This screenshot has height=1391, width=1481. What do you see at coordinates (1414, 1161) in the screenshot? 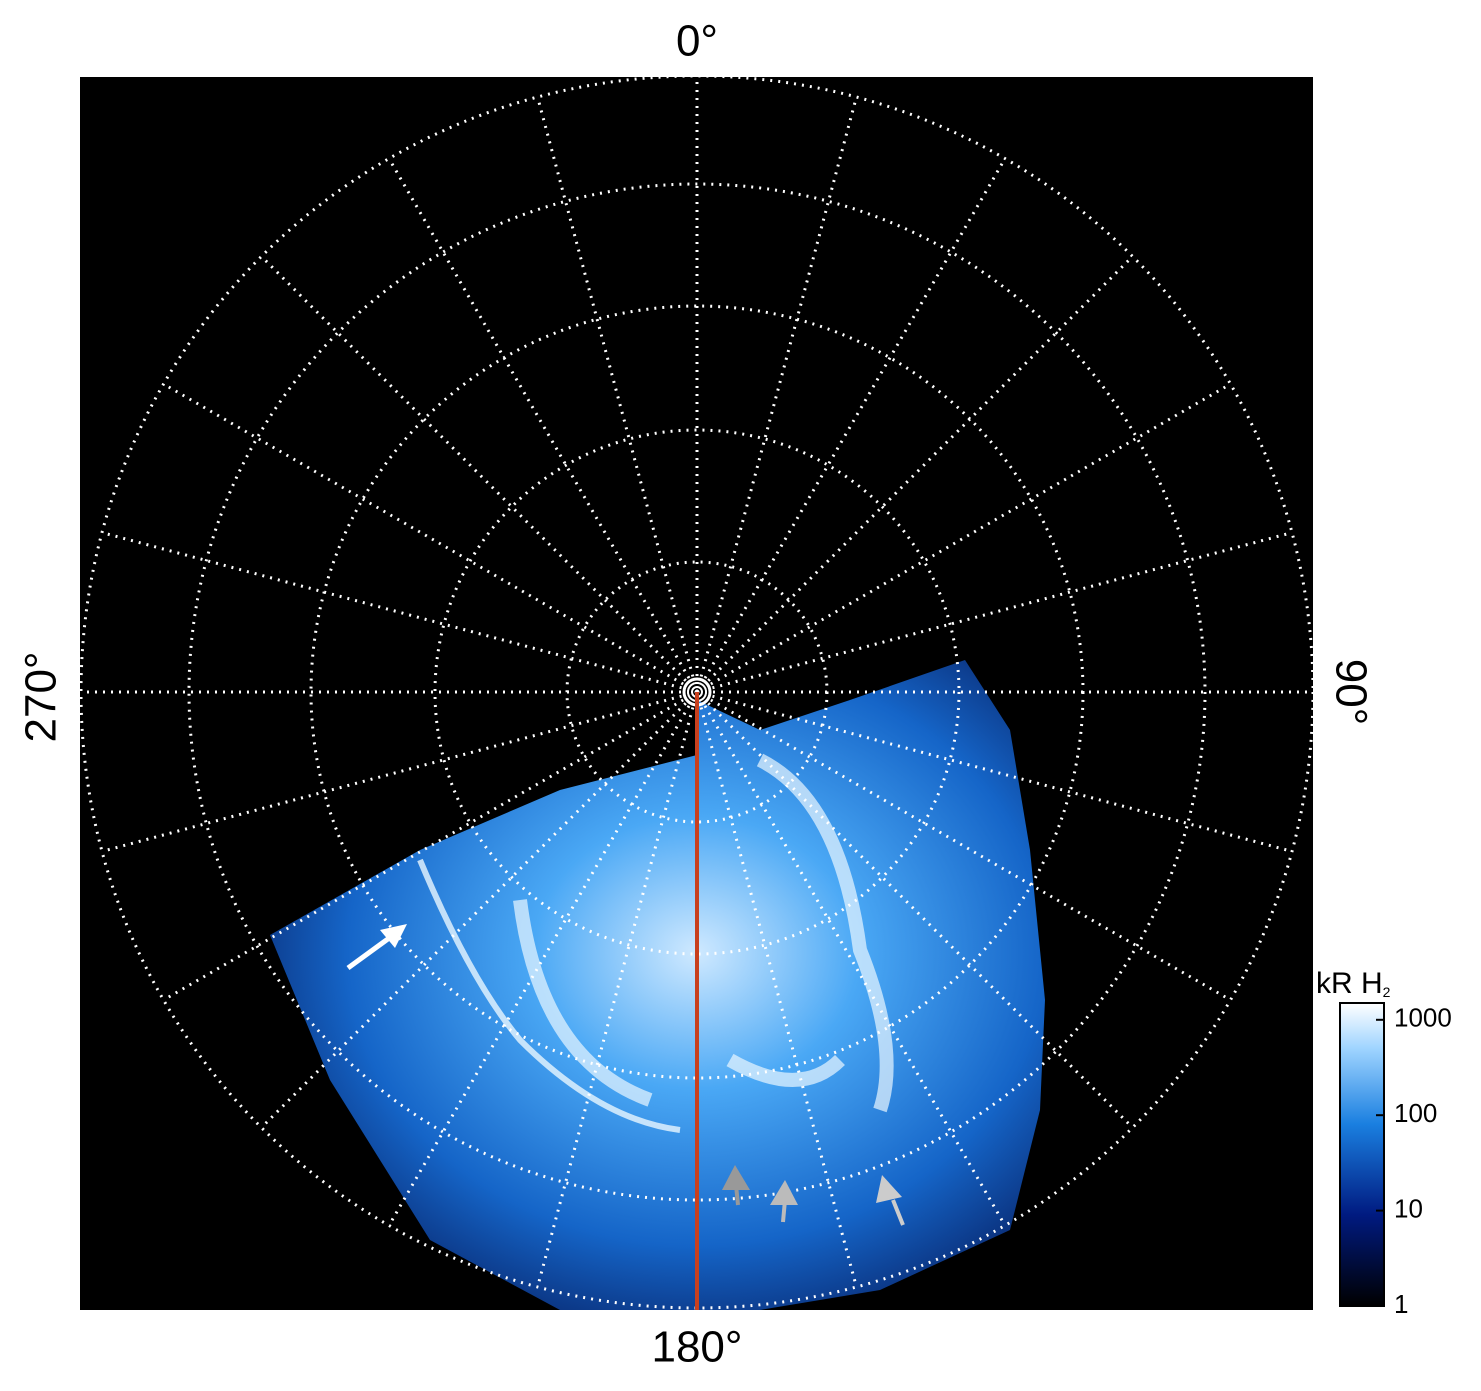
I see `colorbar-axis: 1 10 100 1000` at bounding box center [1414, 1161].